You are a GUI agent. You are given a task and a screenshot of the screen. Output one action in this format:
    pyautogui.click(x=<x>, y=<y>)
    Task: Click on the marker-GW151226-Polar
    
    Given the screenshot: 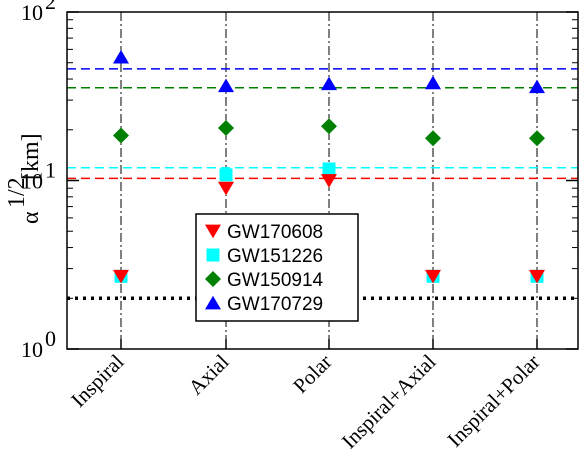 What is the action you would take?
    pyautogui.click(x=329, y=169)
    